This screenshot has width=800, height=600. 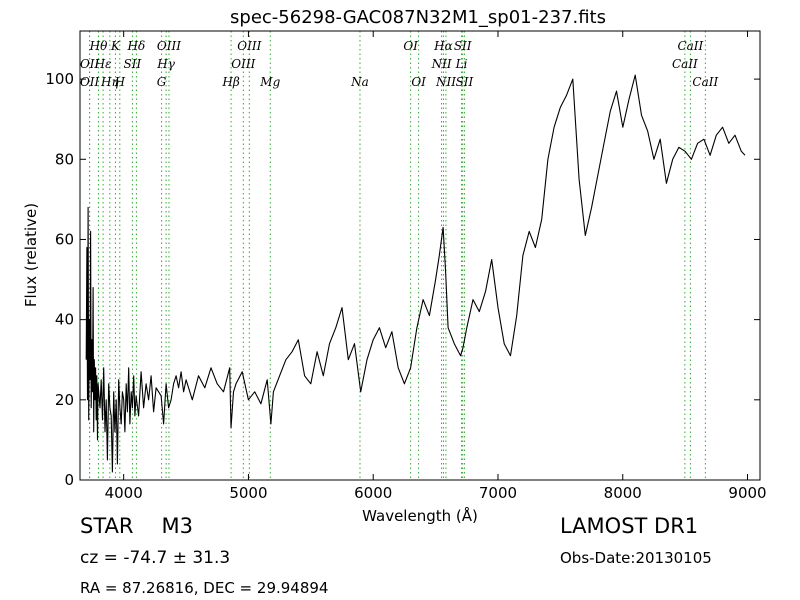 What do you see at coordinates (64, 239) in the screenshot?
I see `y-tick-label-60: 60` at bounding box center [64, 239].